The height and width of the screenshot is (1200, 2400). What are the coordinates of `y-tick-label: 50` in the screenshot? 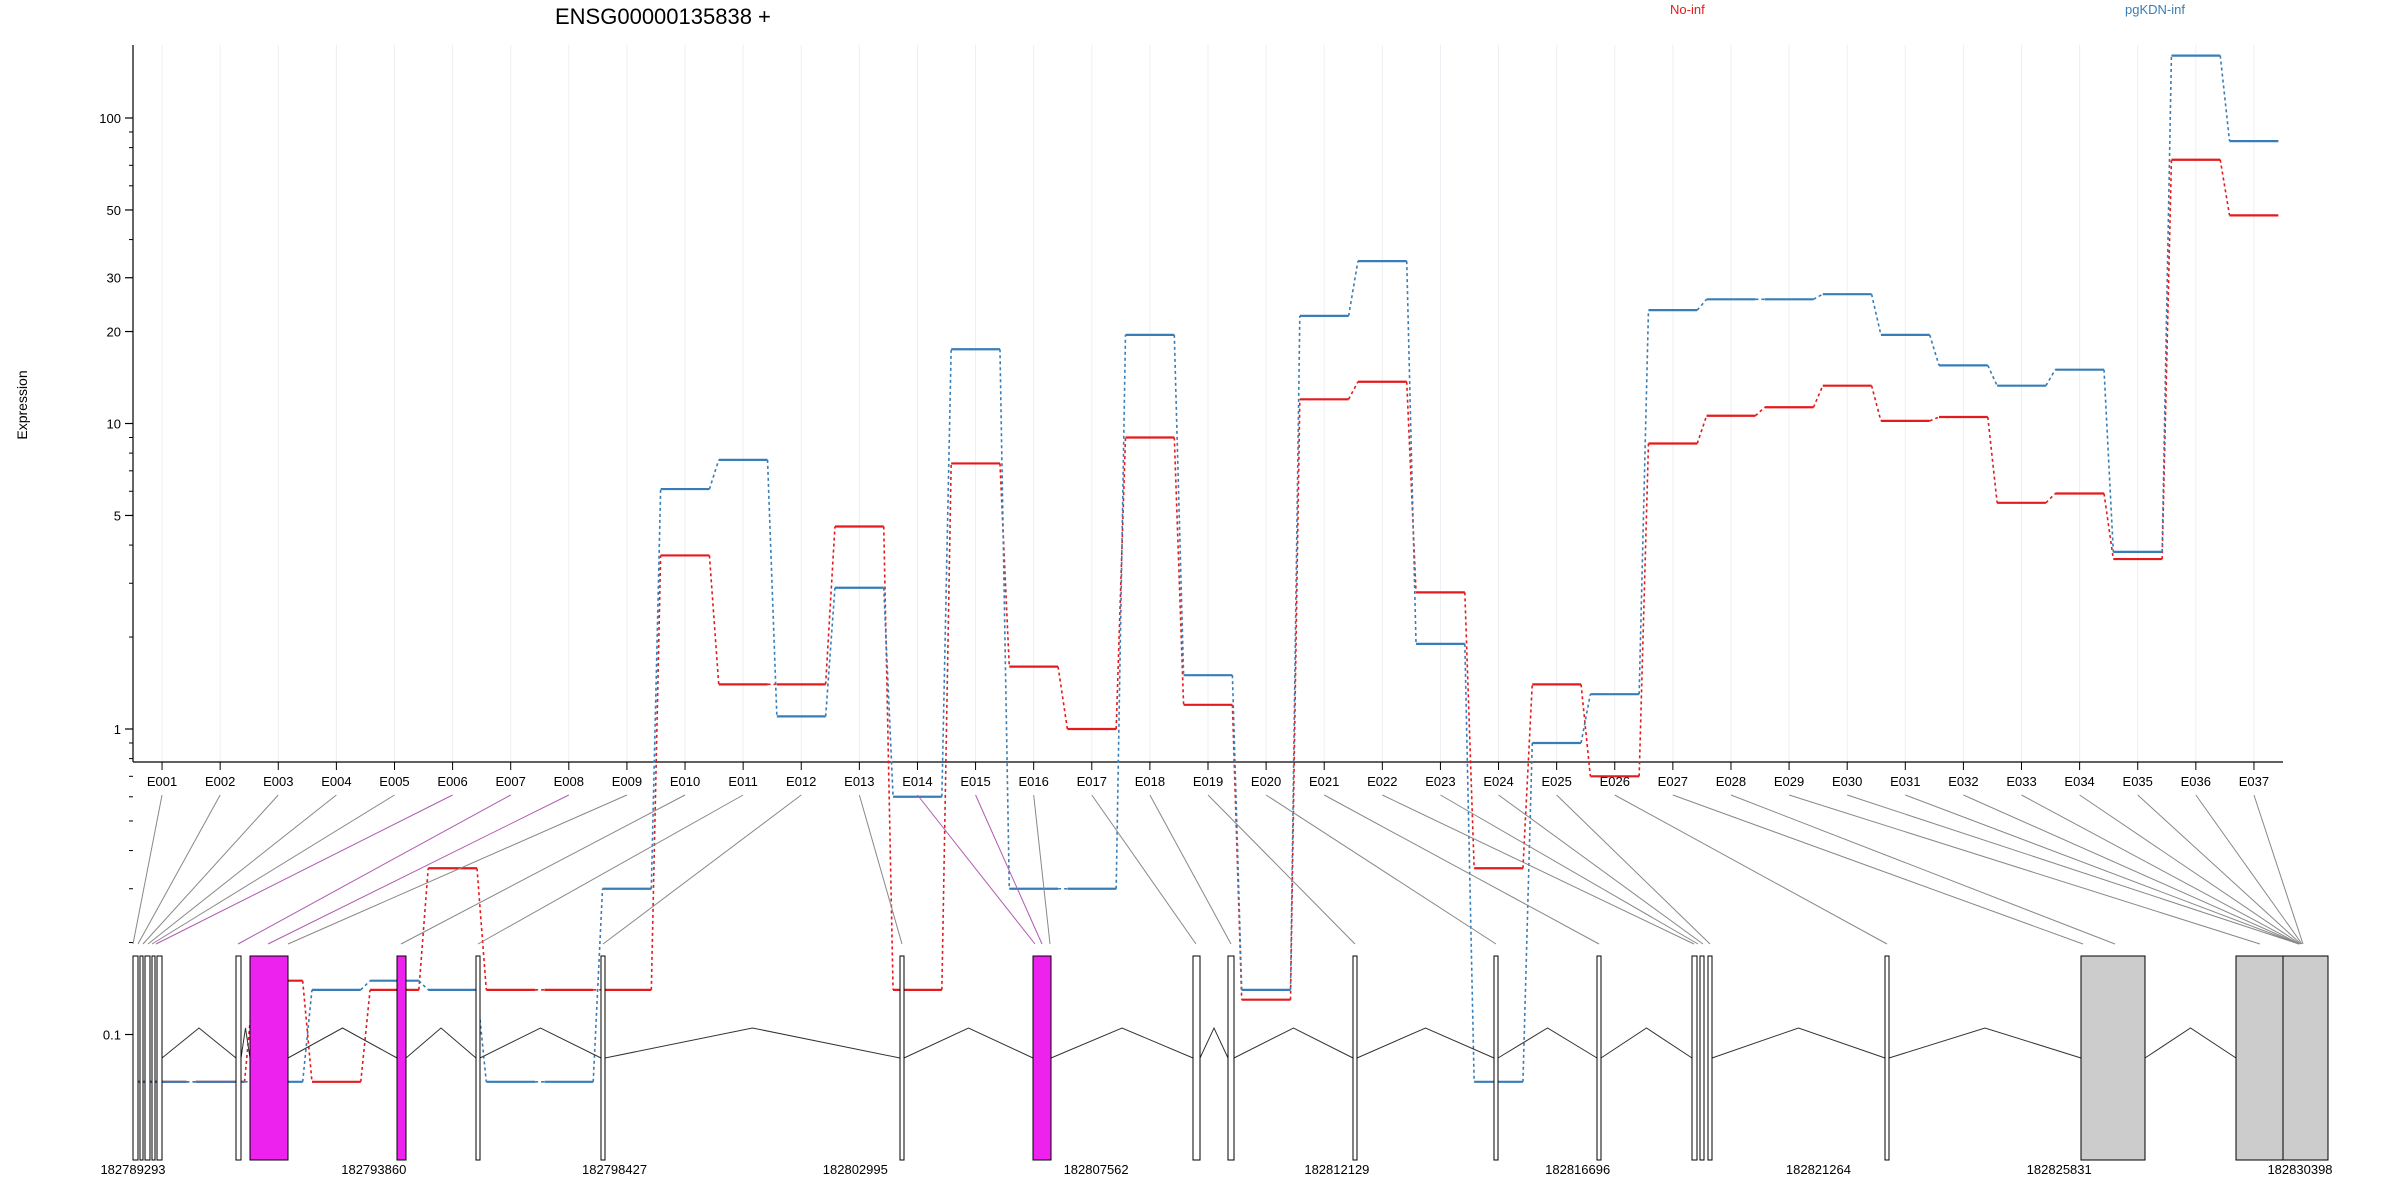 It's located at (114, 210).